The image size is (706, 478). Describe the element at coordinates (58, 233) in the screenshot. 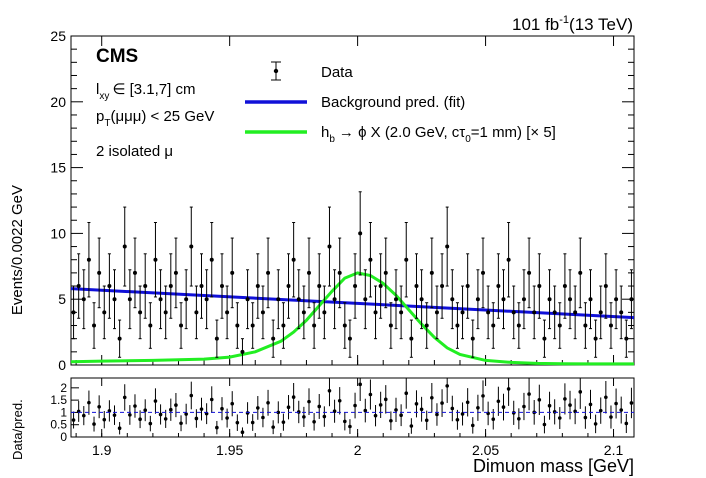

I see `main-y-tick-label: 10` at that location.